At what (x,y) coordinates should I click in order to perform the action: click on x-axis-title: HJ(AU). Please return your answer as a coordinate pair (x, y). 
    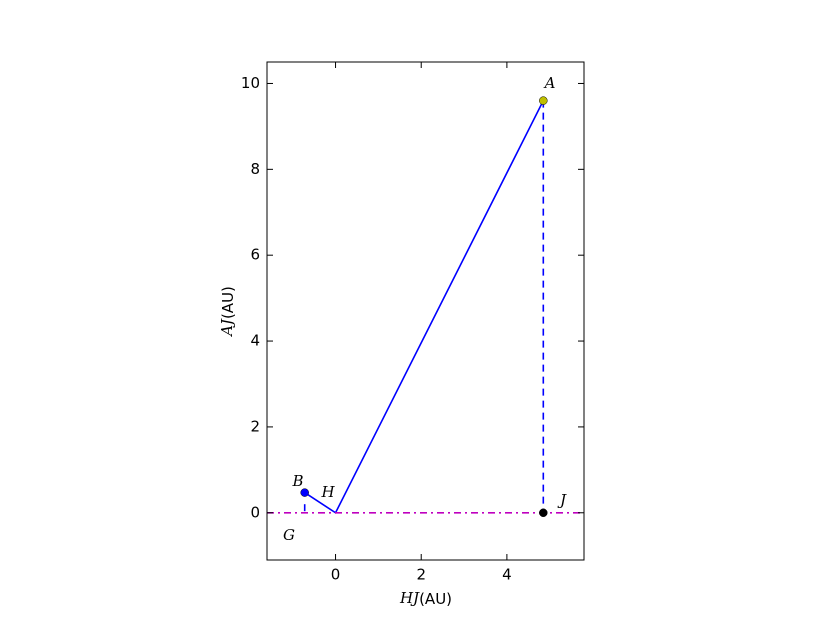
    Looking at the image, I should click on (425, 598).